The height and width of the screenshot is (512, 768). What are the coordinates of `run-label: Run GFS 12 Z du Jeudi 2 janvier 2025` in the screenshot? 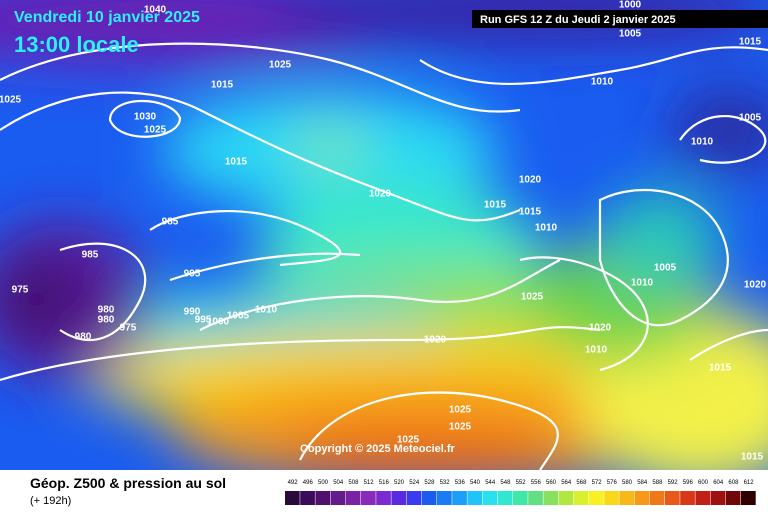 It's located at (578, 20).